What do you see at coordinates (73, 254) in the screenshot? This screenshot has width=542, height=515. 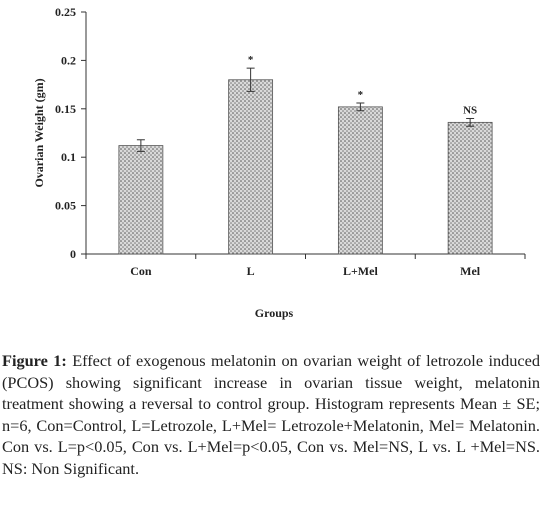 I see `y-tick-label: 0` at bounding box center [73, 254].